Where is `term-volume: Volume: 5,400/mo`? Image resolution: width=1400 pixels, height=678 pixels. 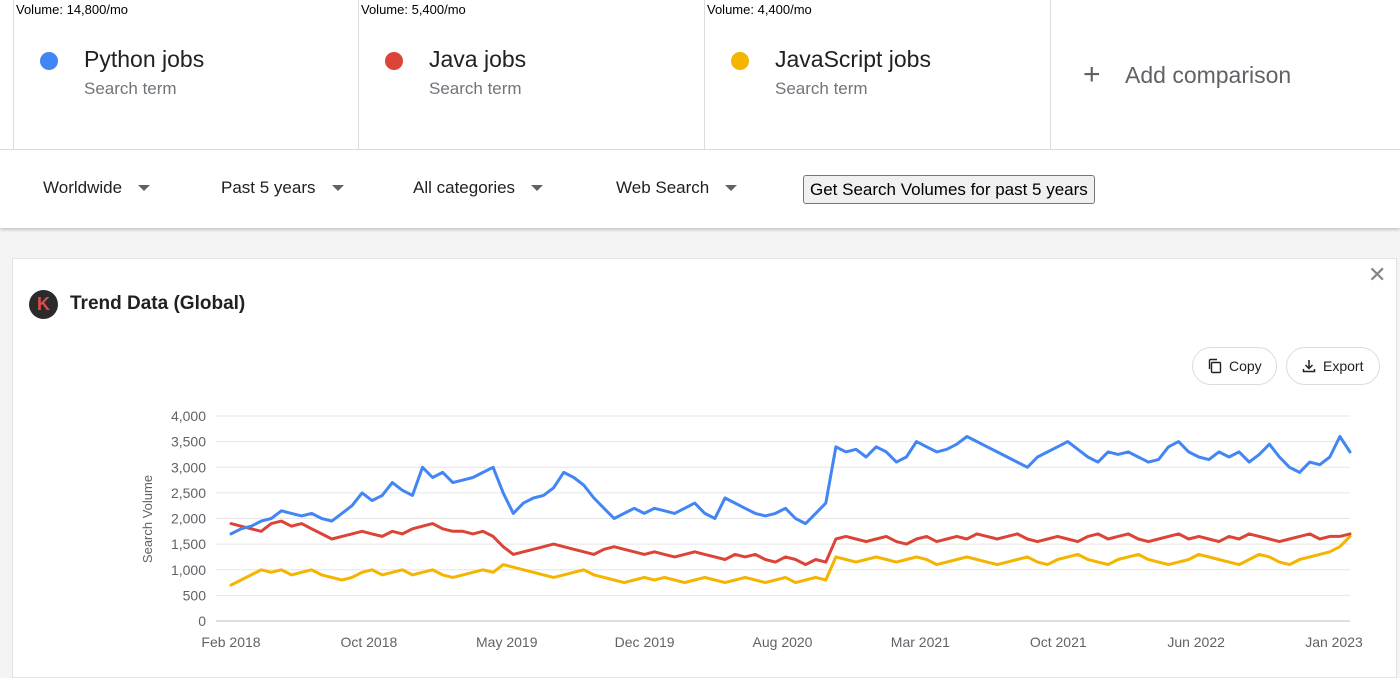 term-volume: Volume: 5,400/mo is located at coordinates (413, 9).